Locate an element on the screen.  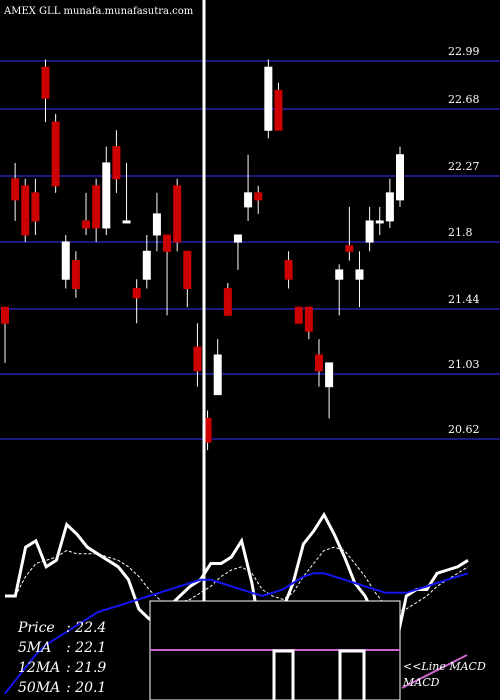
legend-entry-5ma: 5MA : 22.1 is located at coordinates (62, 648).